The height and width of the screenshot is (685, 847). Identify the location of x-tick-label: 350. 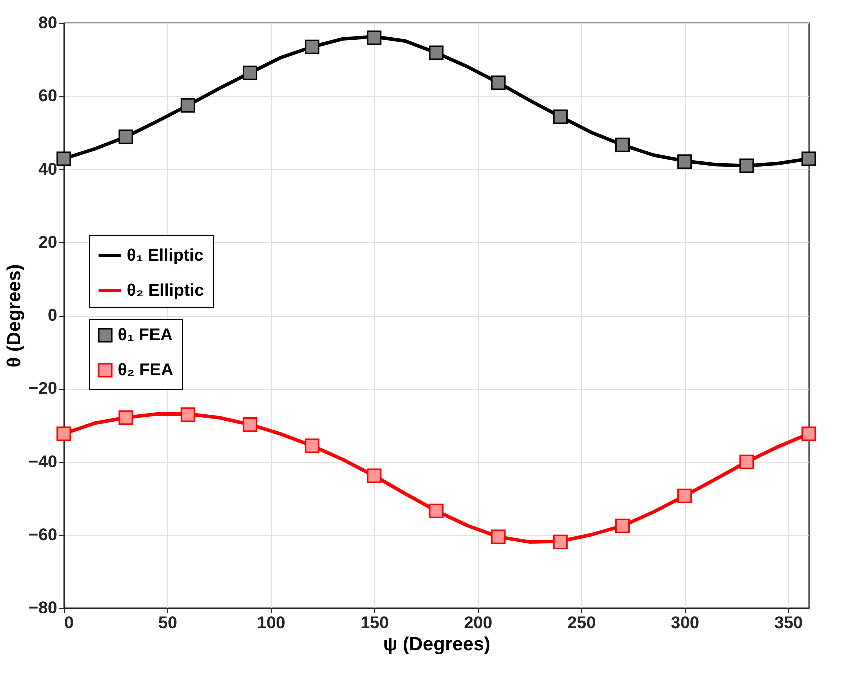
(788, 623).